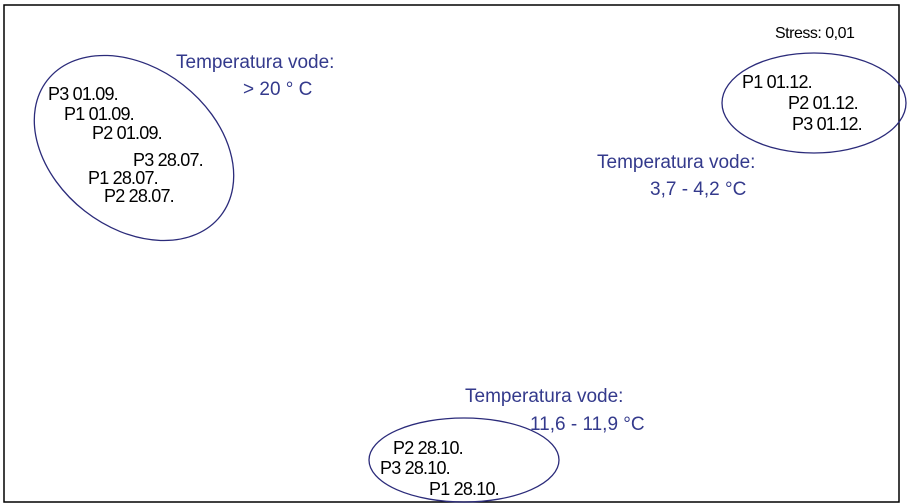 Image resolution: width=907 pixels, height=503 pixels. What do you see at coordinates (815, 33) in the screenshot?
I see `stress-label: Stress: 0,01` at bounding box center [815, 33].